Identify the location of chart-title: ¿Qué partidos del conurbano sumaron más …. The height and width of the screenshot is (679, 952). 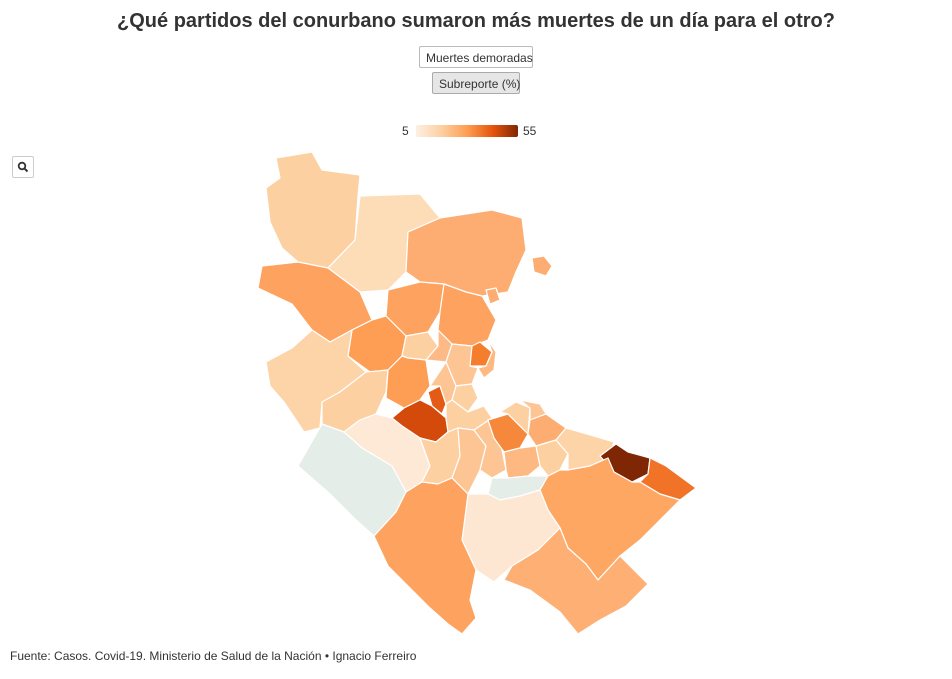
(476, 21).